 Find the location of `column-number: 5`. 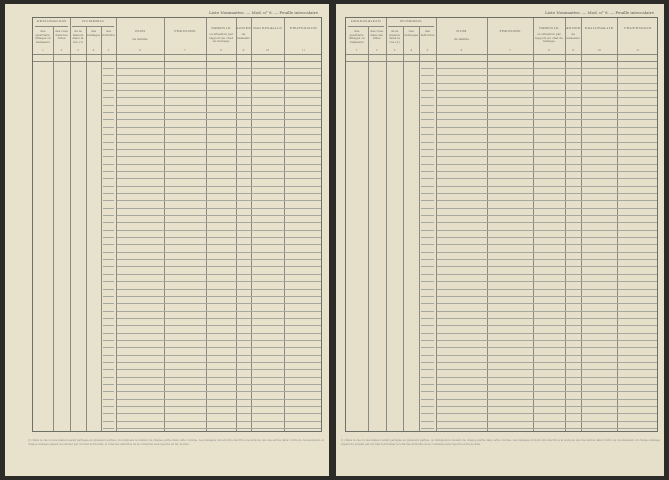

column-number: 5 is located at coordinates (108, 50).